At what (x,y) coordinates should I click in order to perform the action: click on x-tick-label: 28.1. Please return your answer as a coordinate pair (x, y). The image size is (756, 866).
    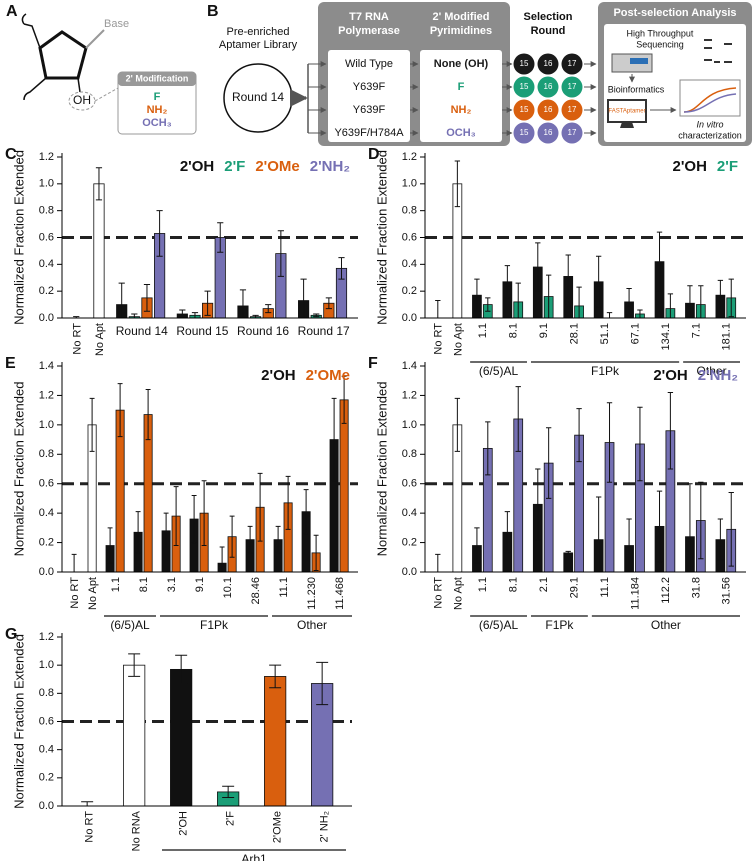
    Looking at the image, I should click on (575, 333).